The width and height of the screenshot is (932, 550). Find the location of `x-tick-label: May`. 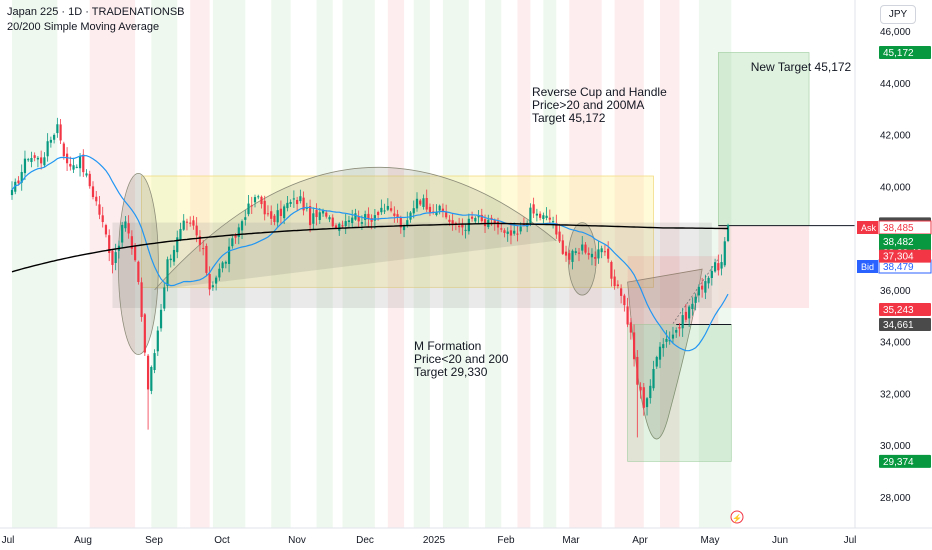

x-tick-label: May is located at coordinates (710, 540).